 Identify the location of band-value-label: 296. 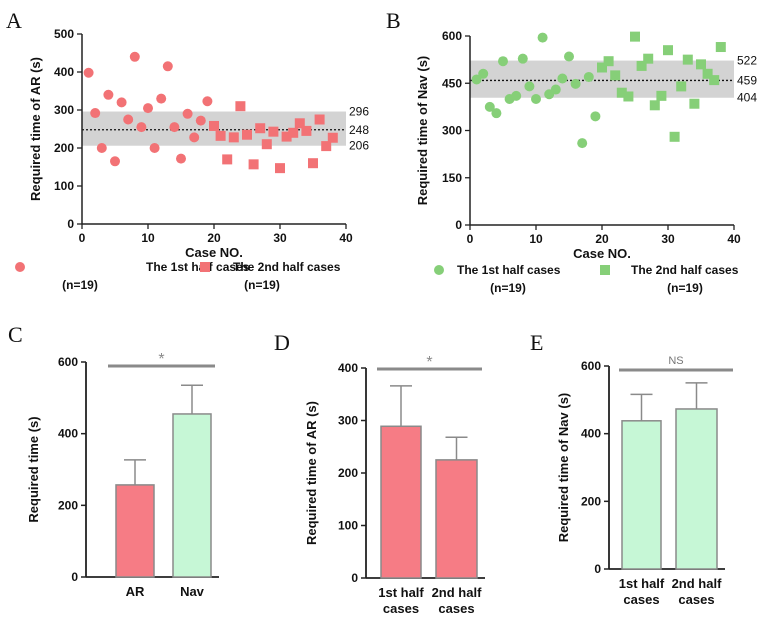
(359, 112).